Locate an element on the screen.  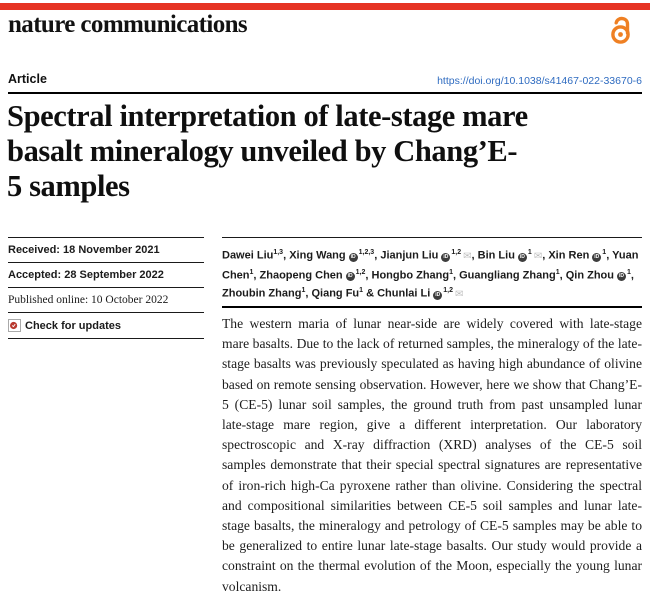
title-line-2: basalt mineralogy unveiled by Chang’E- is located at coordinates (262, 151).